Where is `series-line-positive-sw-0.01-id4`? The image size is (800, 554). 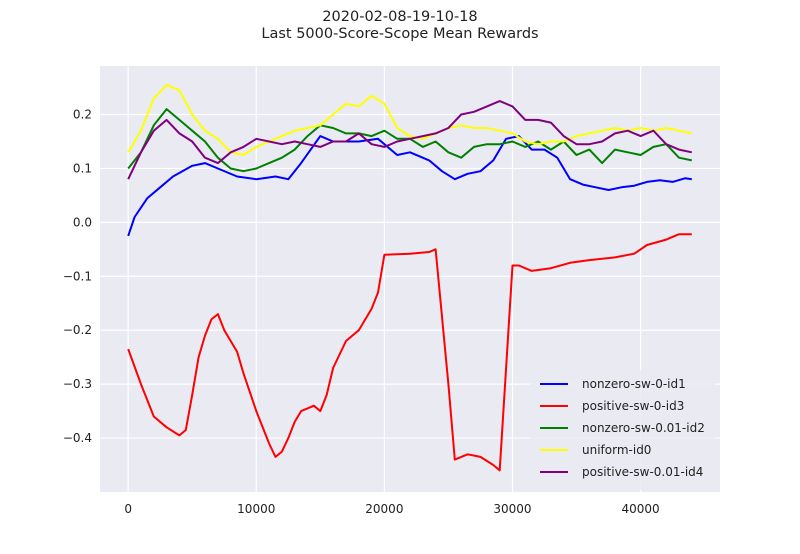
series-line-positive-sw-0.01-id4 is located at coordinates (410, 140).